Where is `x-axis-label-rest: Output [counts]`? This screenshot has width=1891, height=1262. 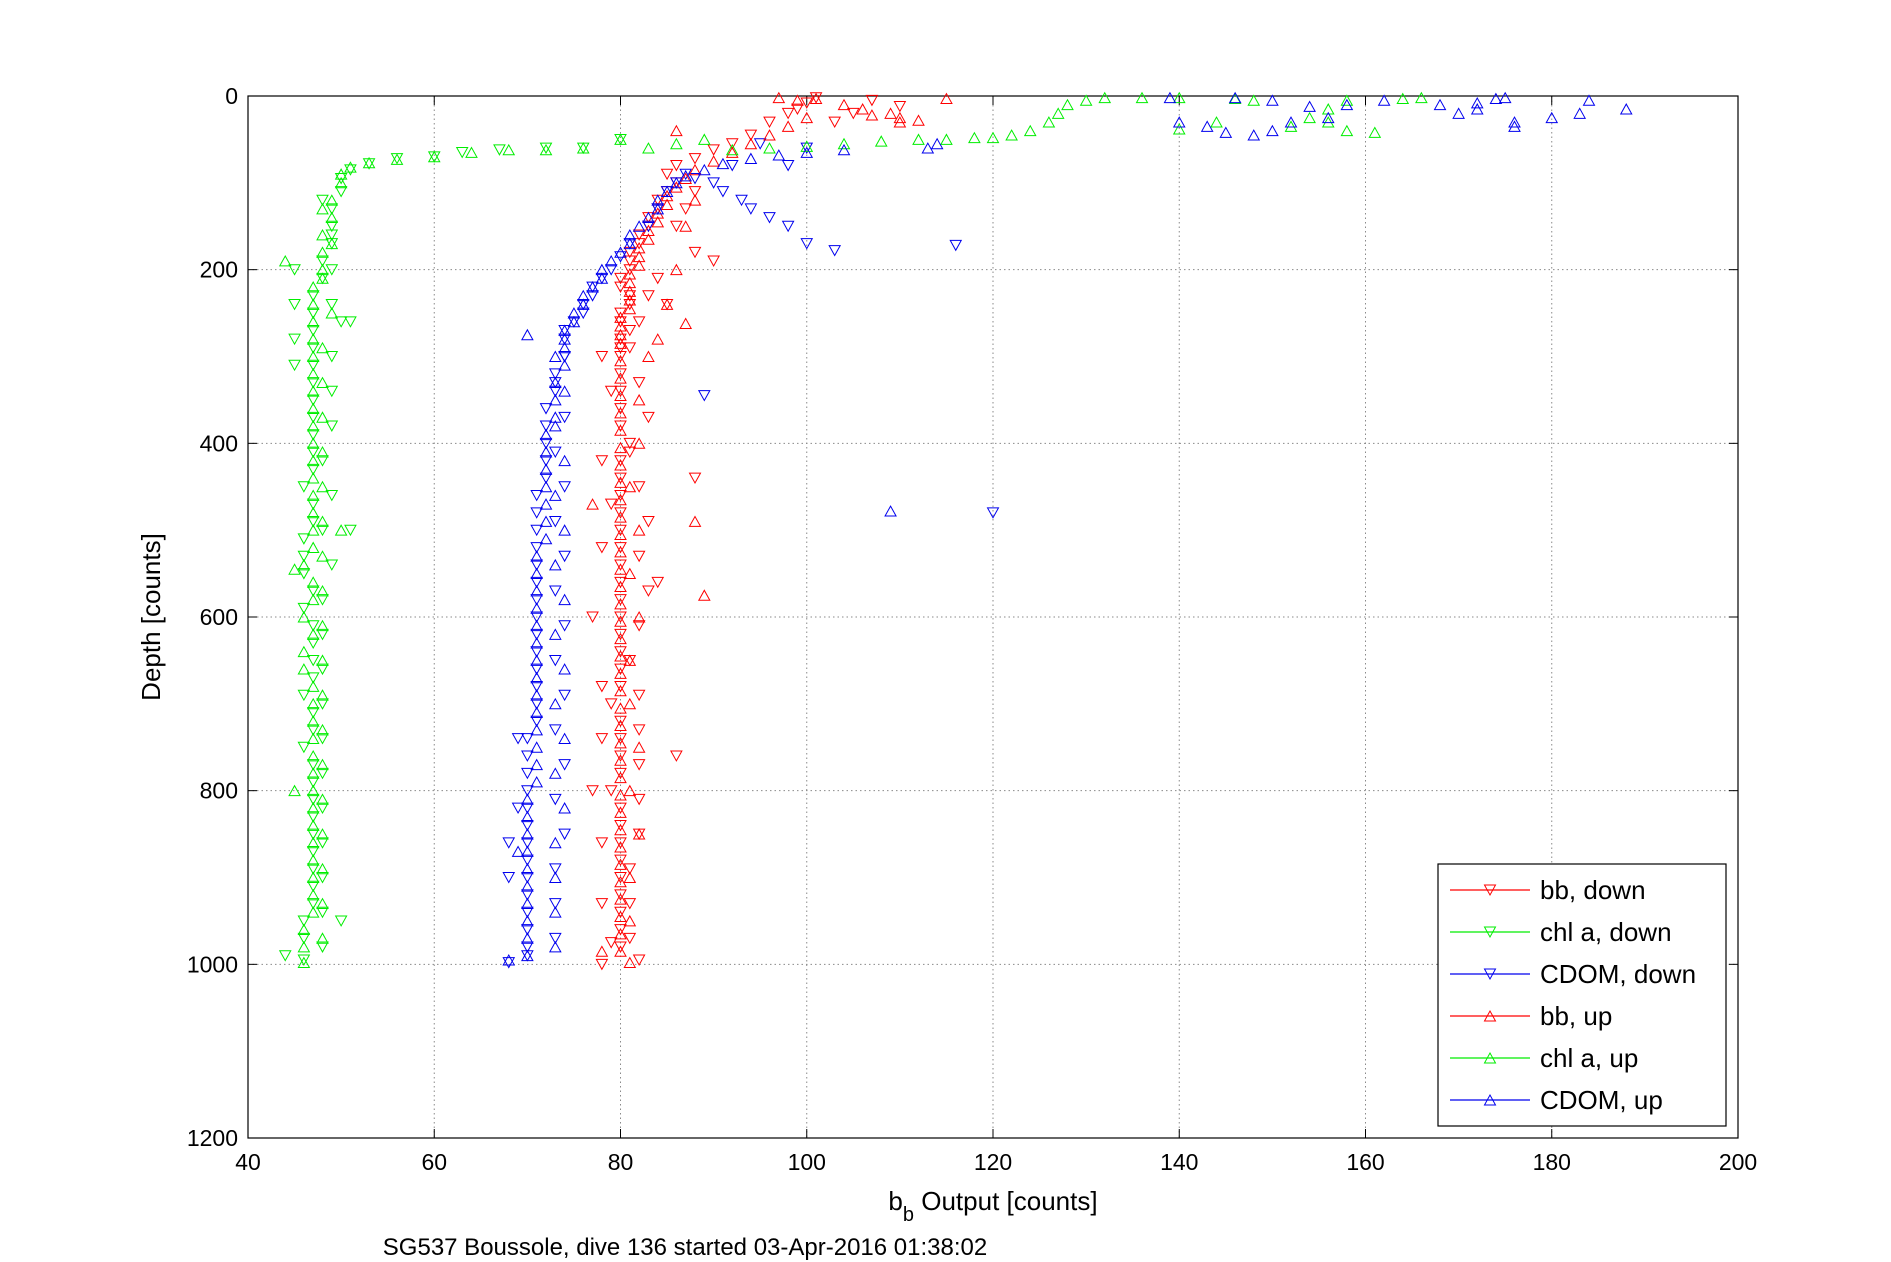 x-axis-label-rest: Output [counts] is located at coordinates (1006, 1201).